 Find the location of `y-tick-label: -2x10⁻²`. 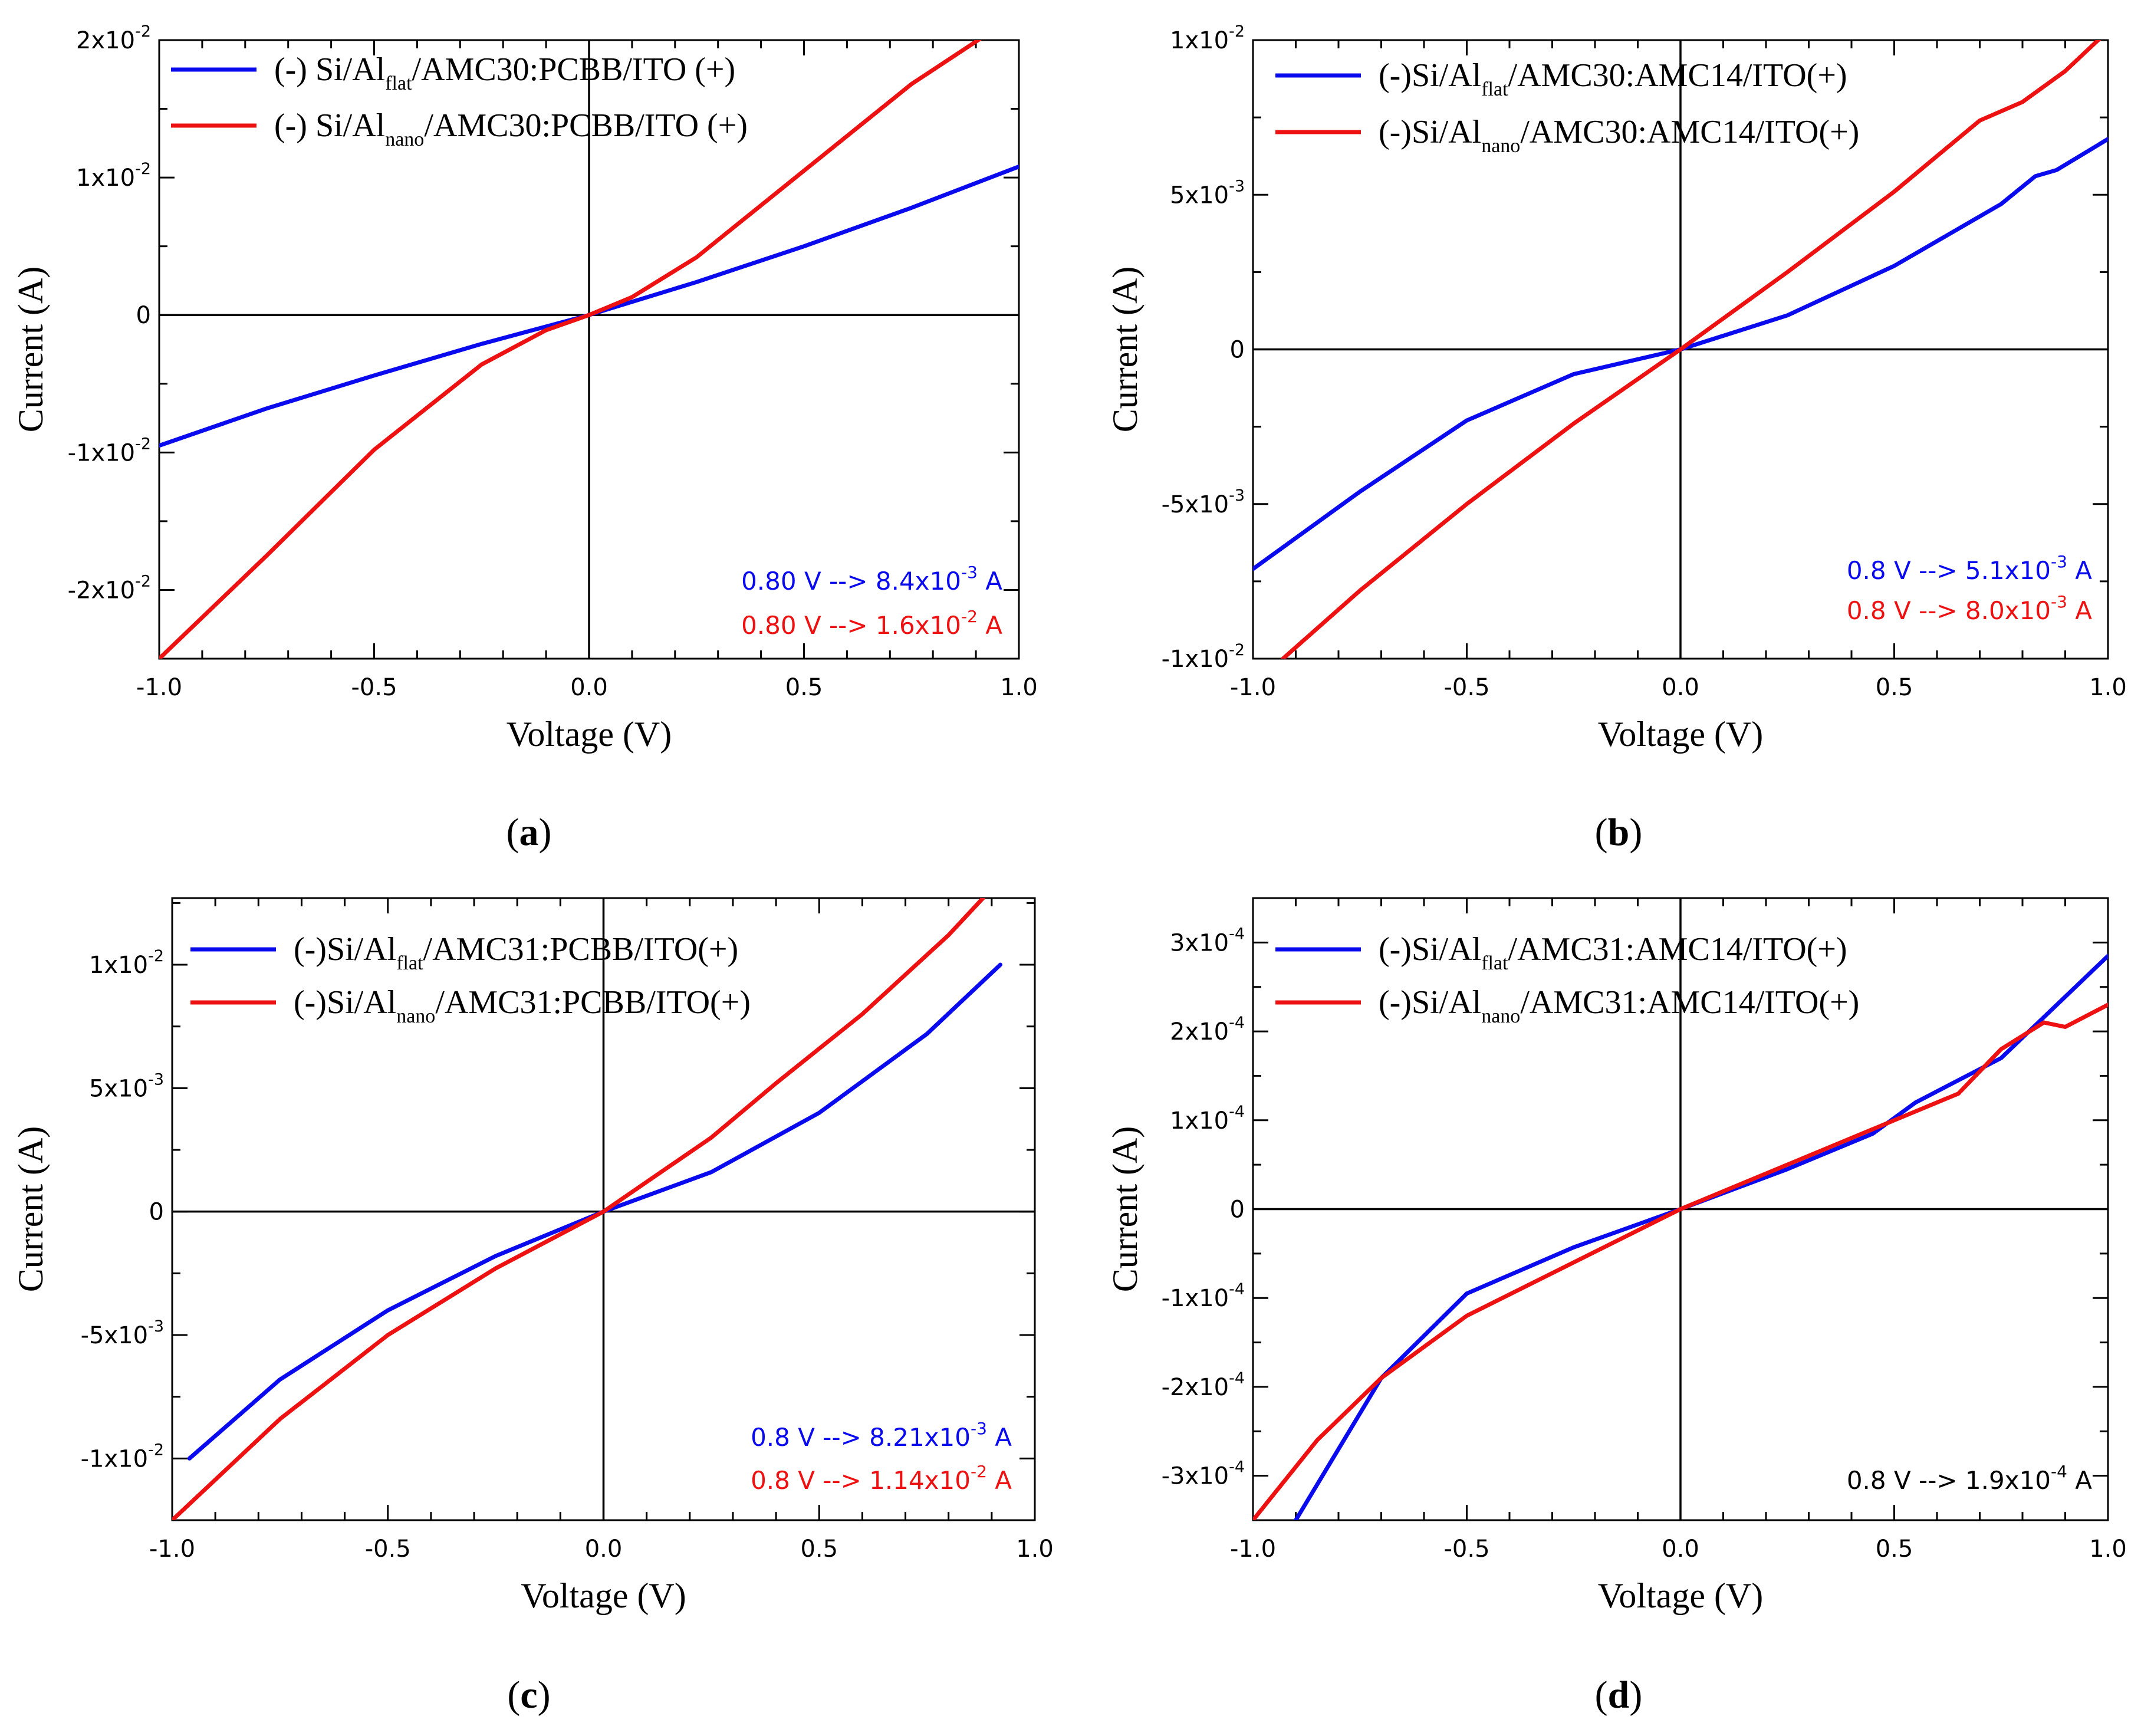

y-tick-label: -2x10⁻² is located at coordinates (110, 588).